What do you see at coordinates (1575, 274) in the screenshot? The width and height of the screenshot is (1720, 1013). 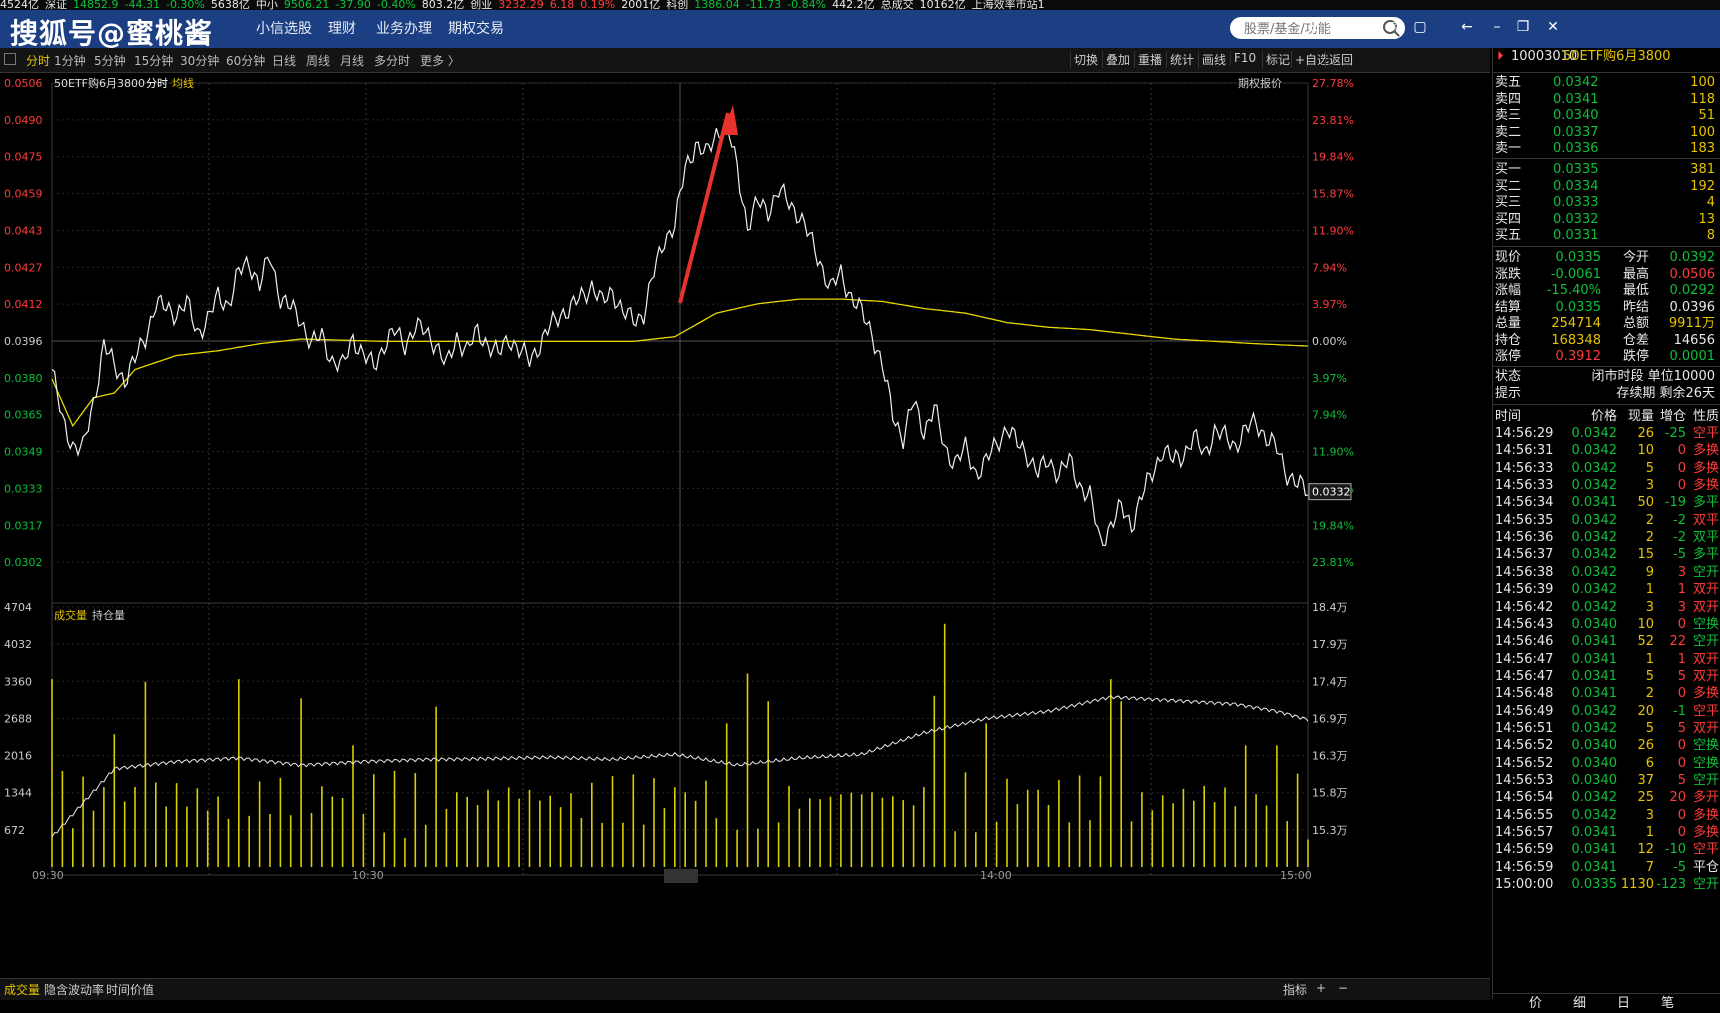 I see `stat-value: -0.0061` at bounding box center [1575, 274].